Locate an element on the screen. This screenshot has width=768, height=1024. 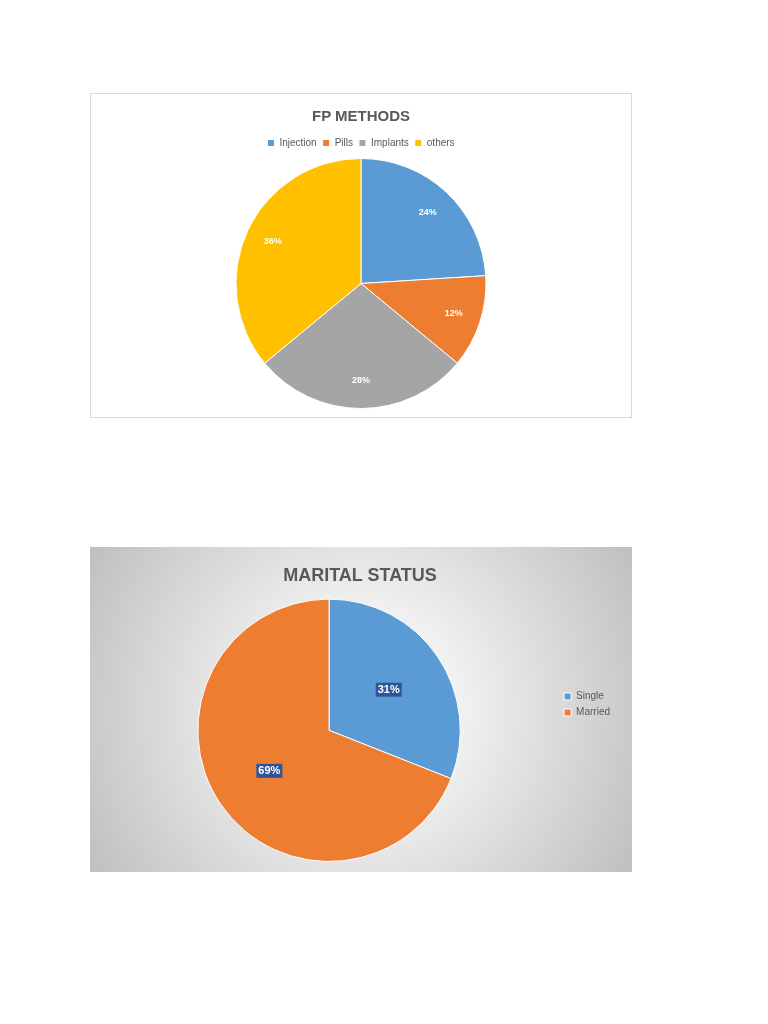
legend-label: Single is located at coordinates (590, 696).